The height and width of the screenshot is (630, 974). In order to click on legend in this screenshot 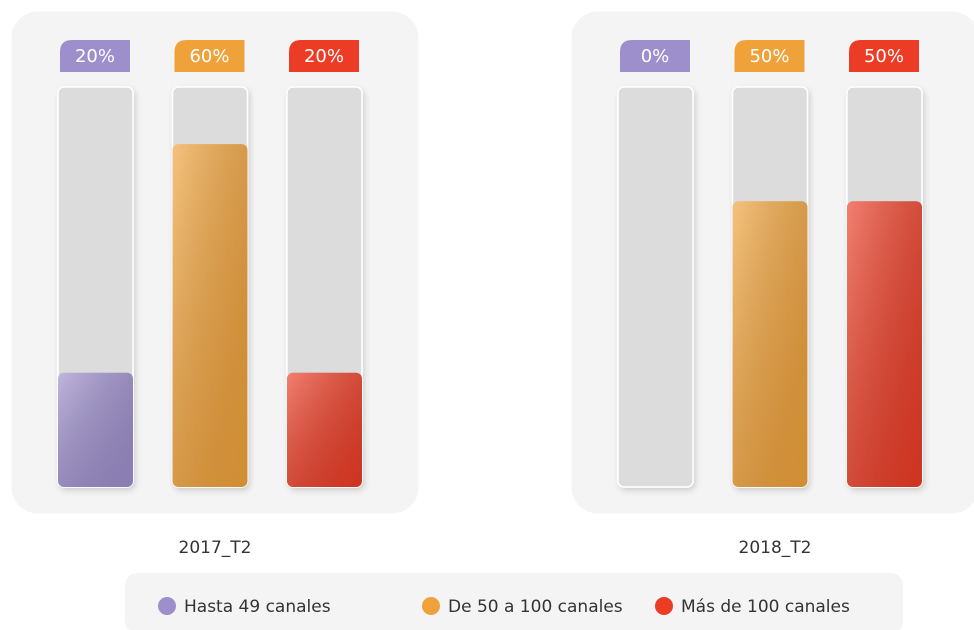, I will do `click(514, 601)`.